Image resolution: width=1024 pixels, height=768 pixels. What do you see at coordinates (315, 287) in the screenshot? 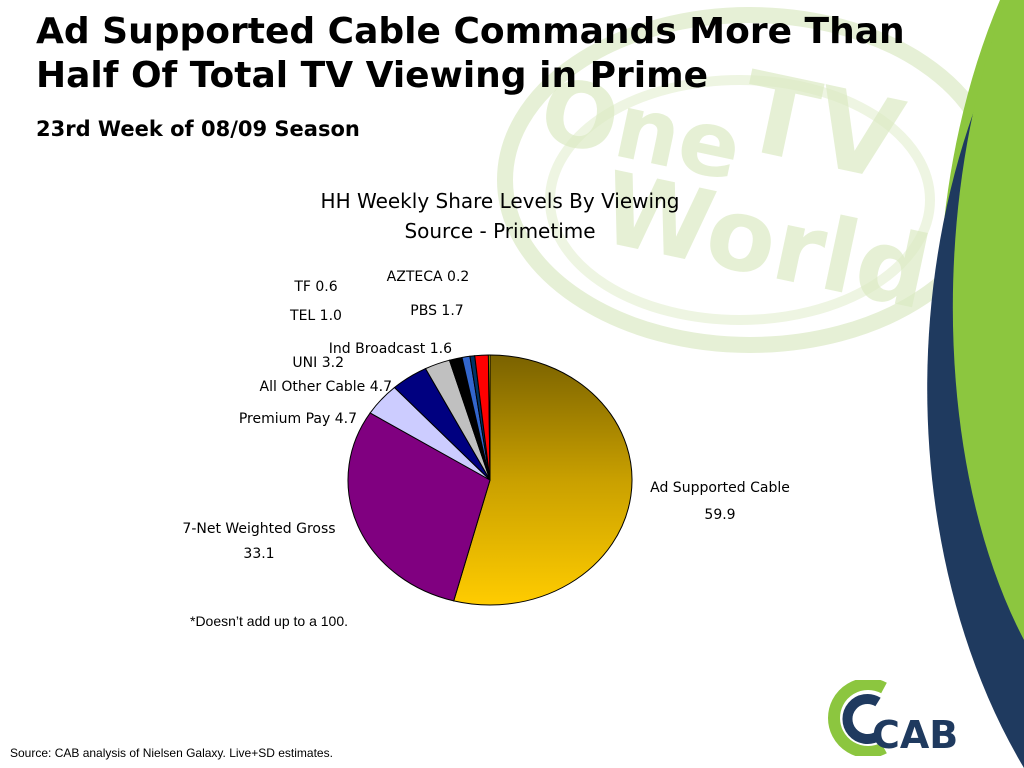
I see `slice-label-tf: TF 0.6` at bounding box center [315, 287].